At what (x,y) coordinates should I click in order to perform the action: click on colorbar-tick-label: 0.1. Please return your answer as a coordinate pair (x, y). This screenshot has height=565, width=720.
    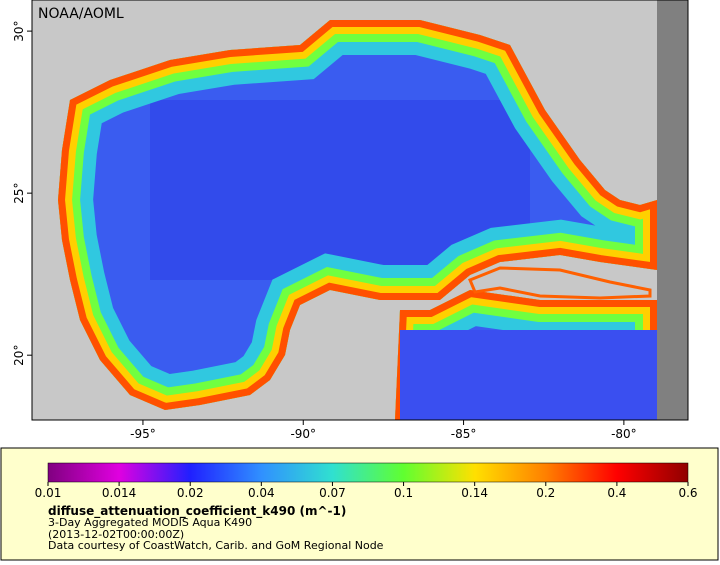
    Looking at the image, I should click on (403, 493).